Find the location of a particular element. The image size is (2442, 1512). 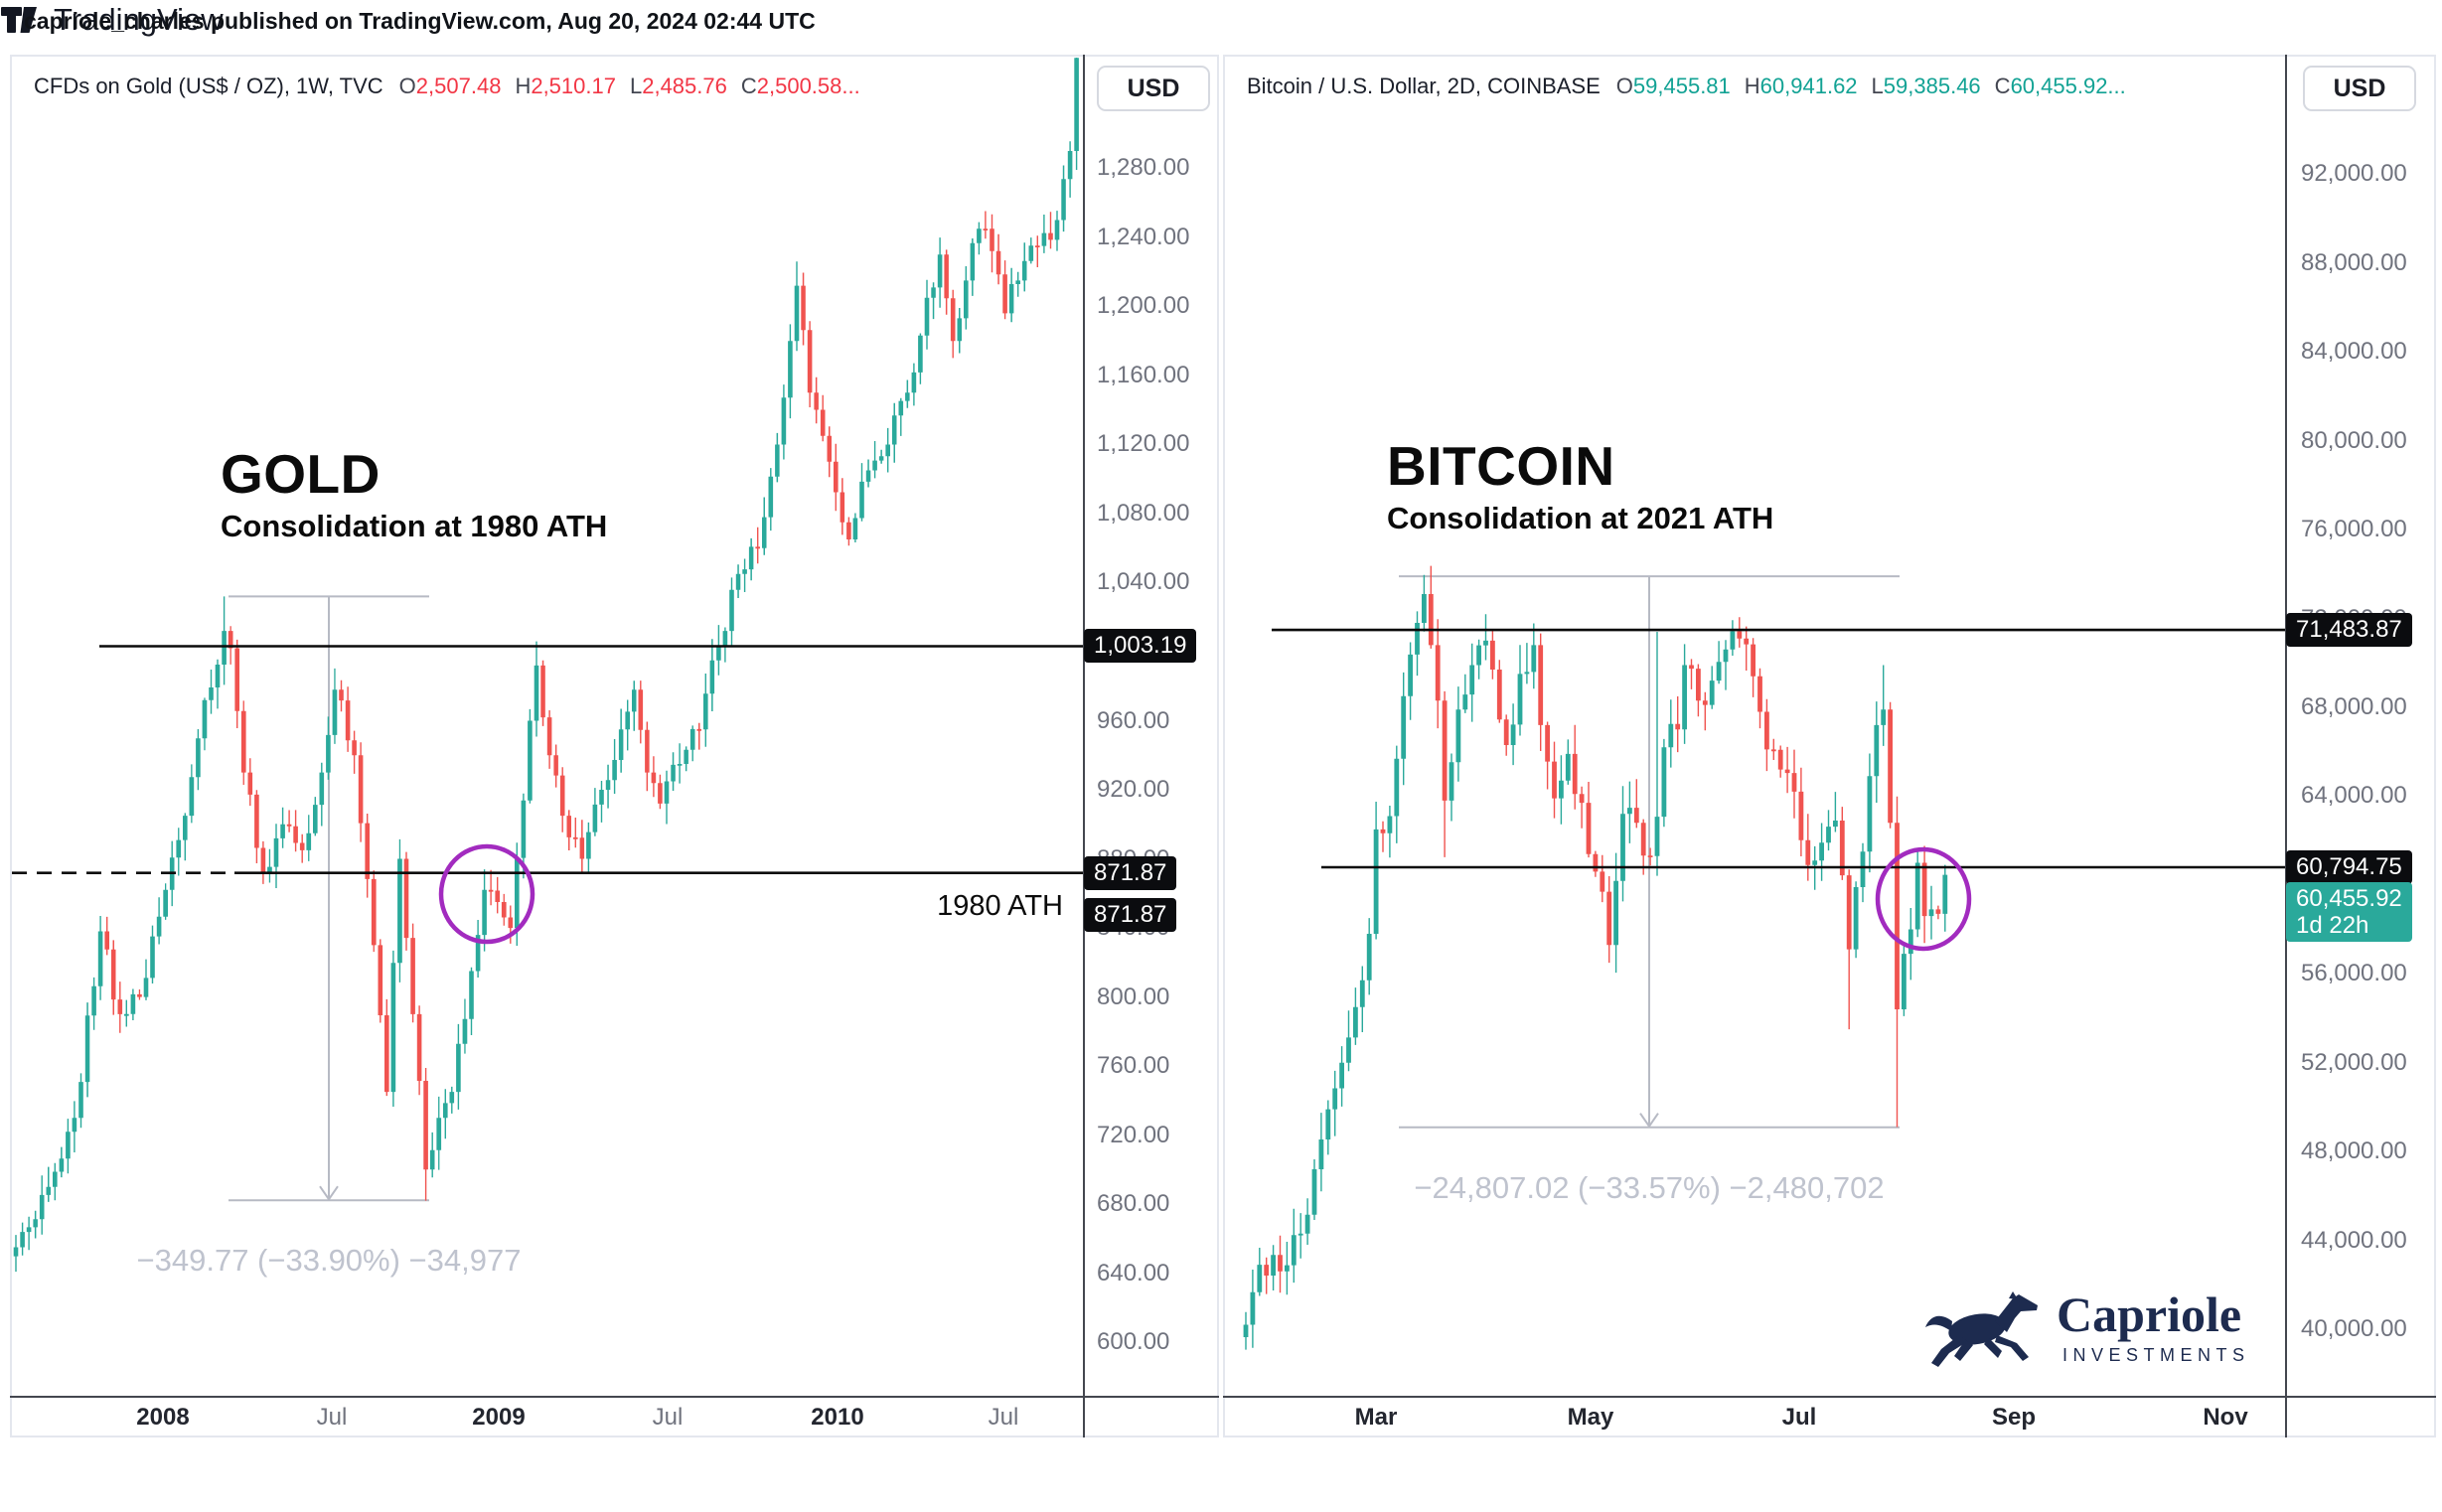

gold-currency-button: USD is located at coordinates (1153, 88).